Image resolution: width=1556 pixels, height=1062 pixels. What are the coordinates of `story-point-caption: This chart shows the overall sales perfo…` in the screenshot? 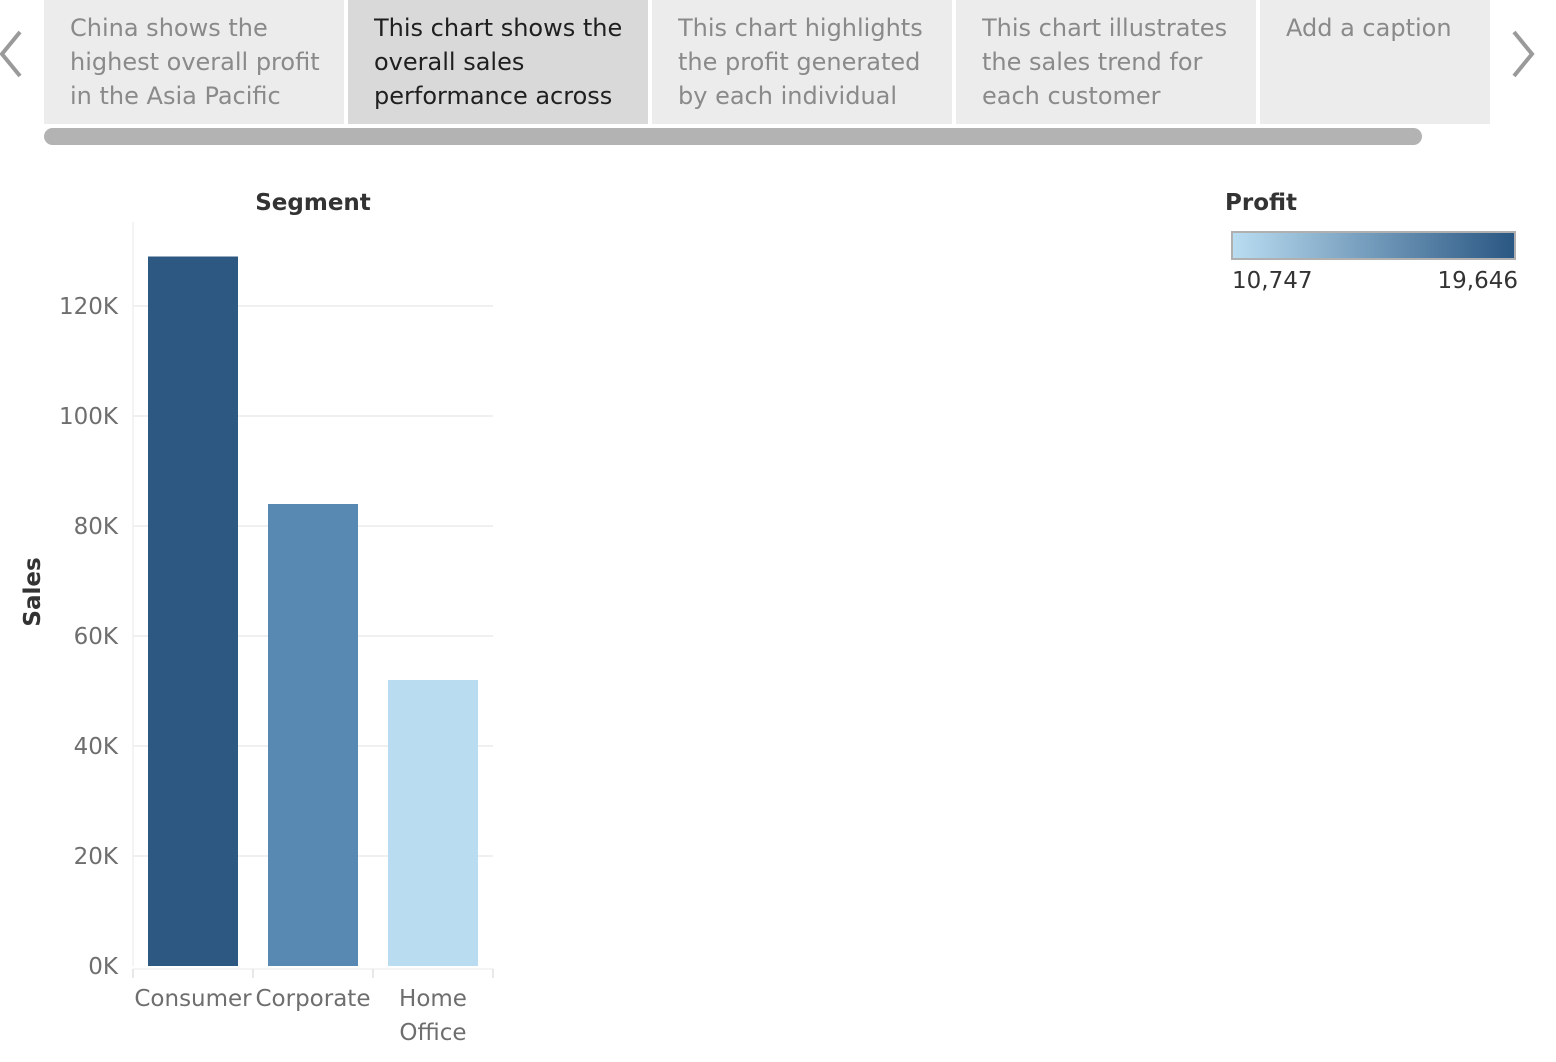 It's located at (498, 62).